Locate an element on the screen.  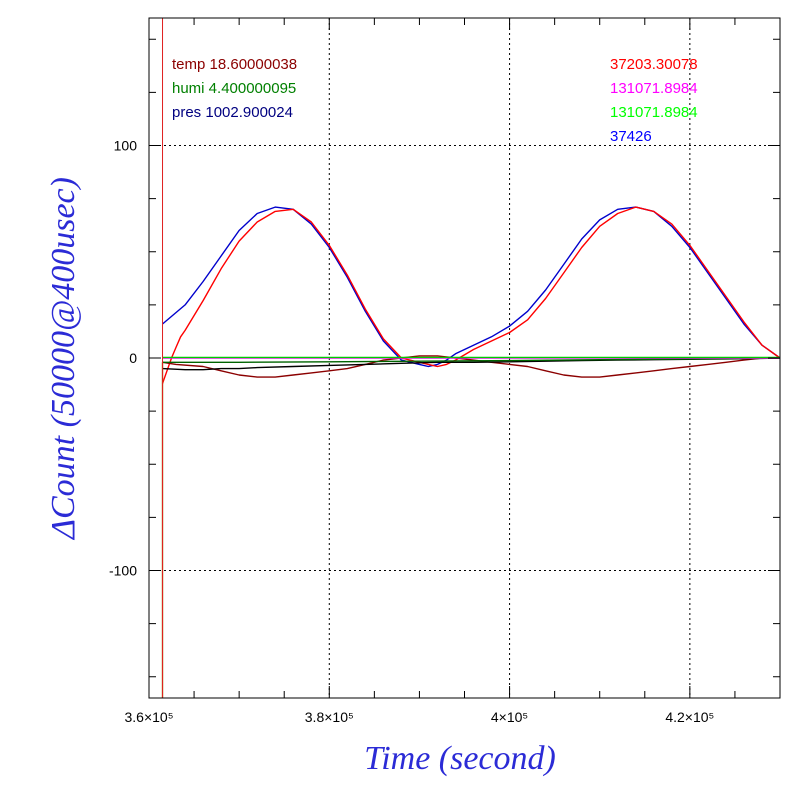
y-axis-title: ΔCount (50000@400usec) is located at coordinates (63, 359).